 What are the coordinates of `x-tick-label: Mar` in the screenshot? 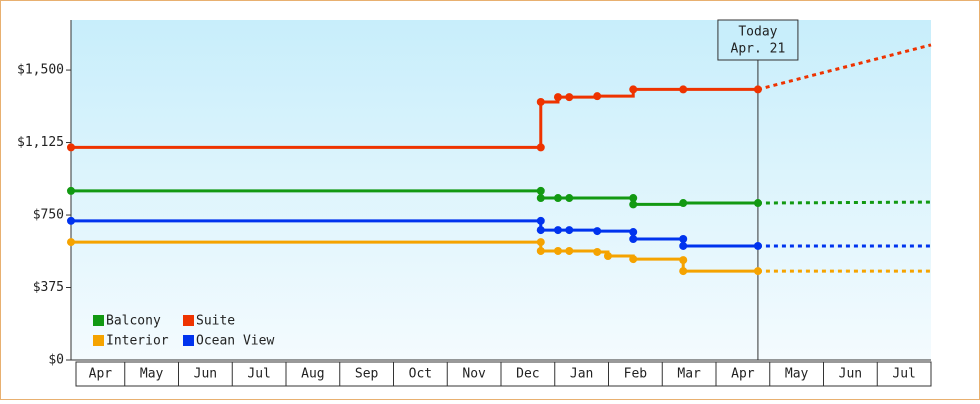 It's located at (689, 374).